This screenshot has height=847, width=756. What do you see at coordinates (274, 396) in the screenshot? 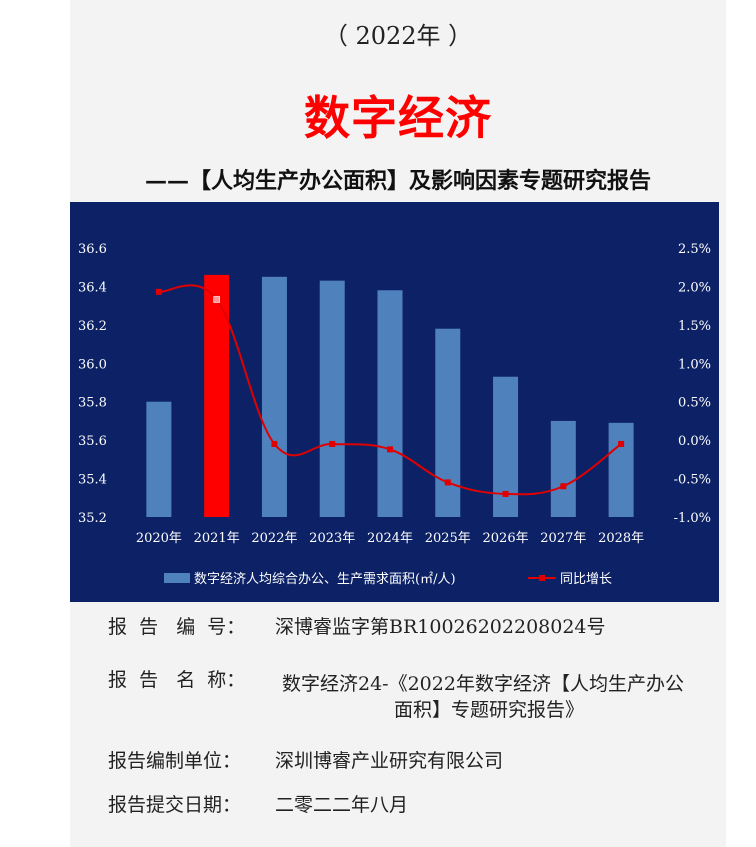
I see `bar-2022年` at bounding box center [274, 396].